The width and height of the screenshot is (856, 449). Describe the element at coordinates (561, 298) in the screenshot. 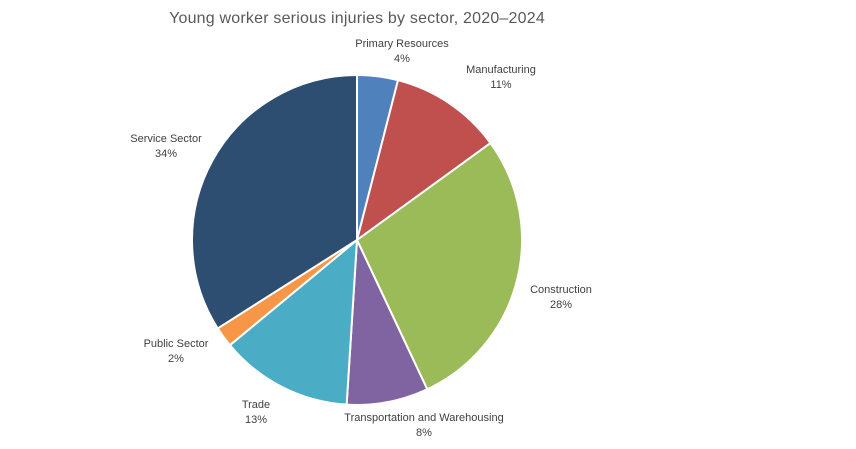

I see `slice-label-construction: Construction 28%` at that location.